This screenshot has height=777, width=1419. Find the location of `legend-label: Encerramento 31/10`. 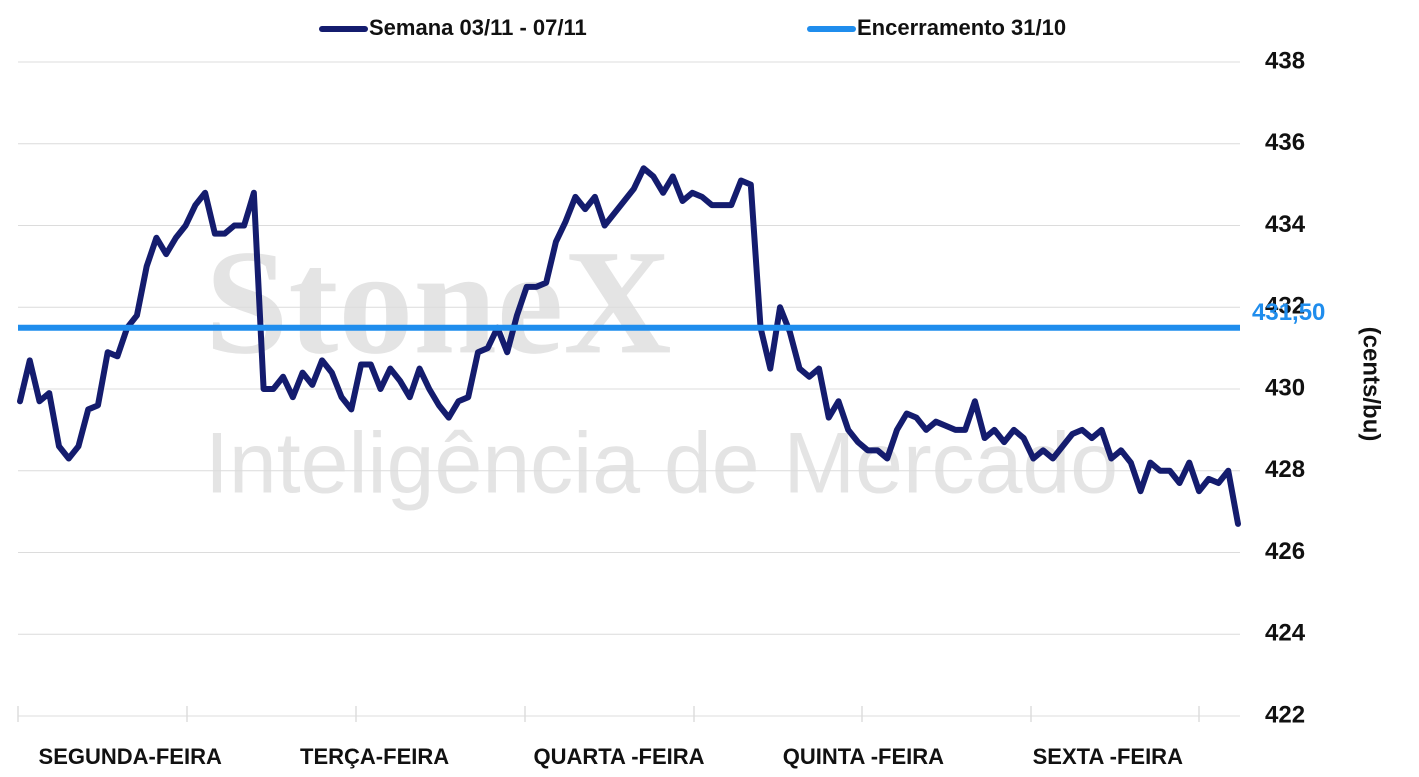

legend-label: Encerramento 31/10 is located at coordinates (961, 27).